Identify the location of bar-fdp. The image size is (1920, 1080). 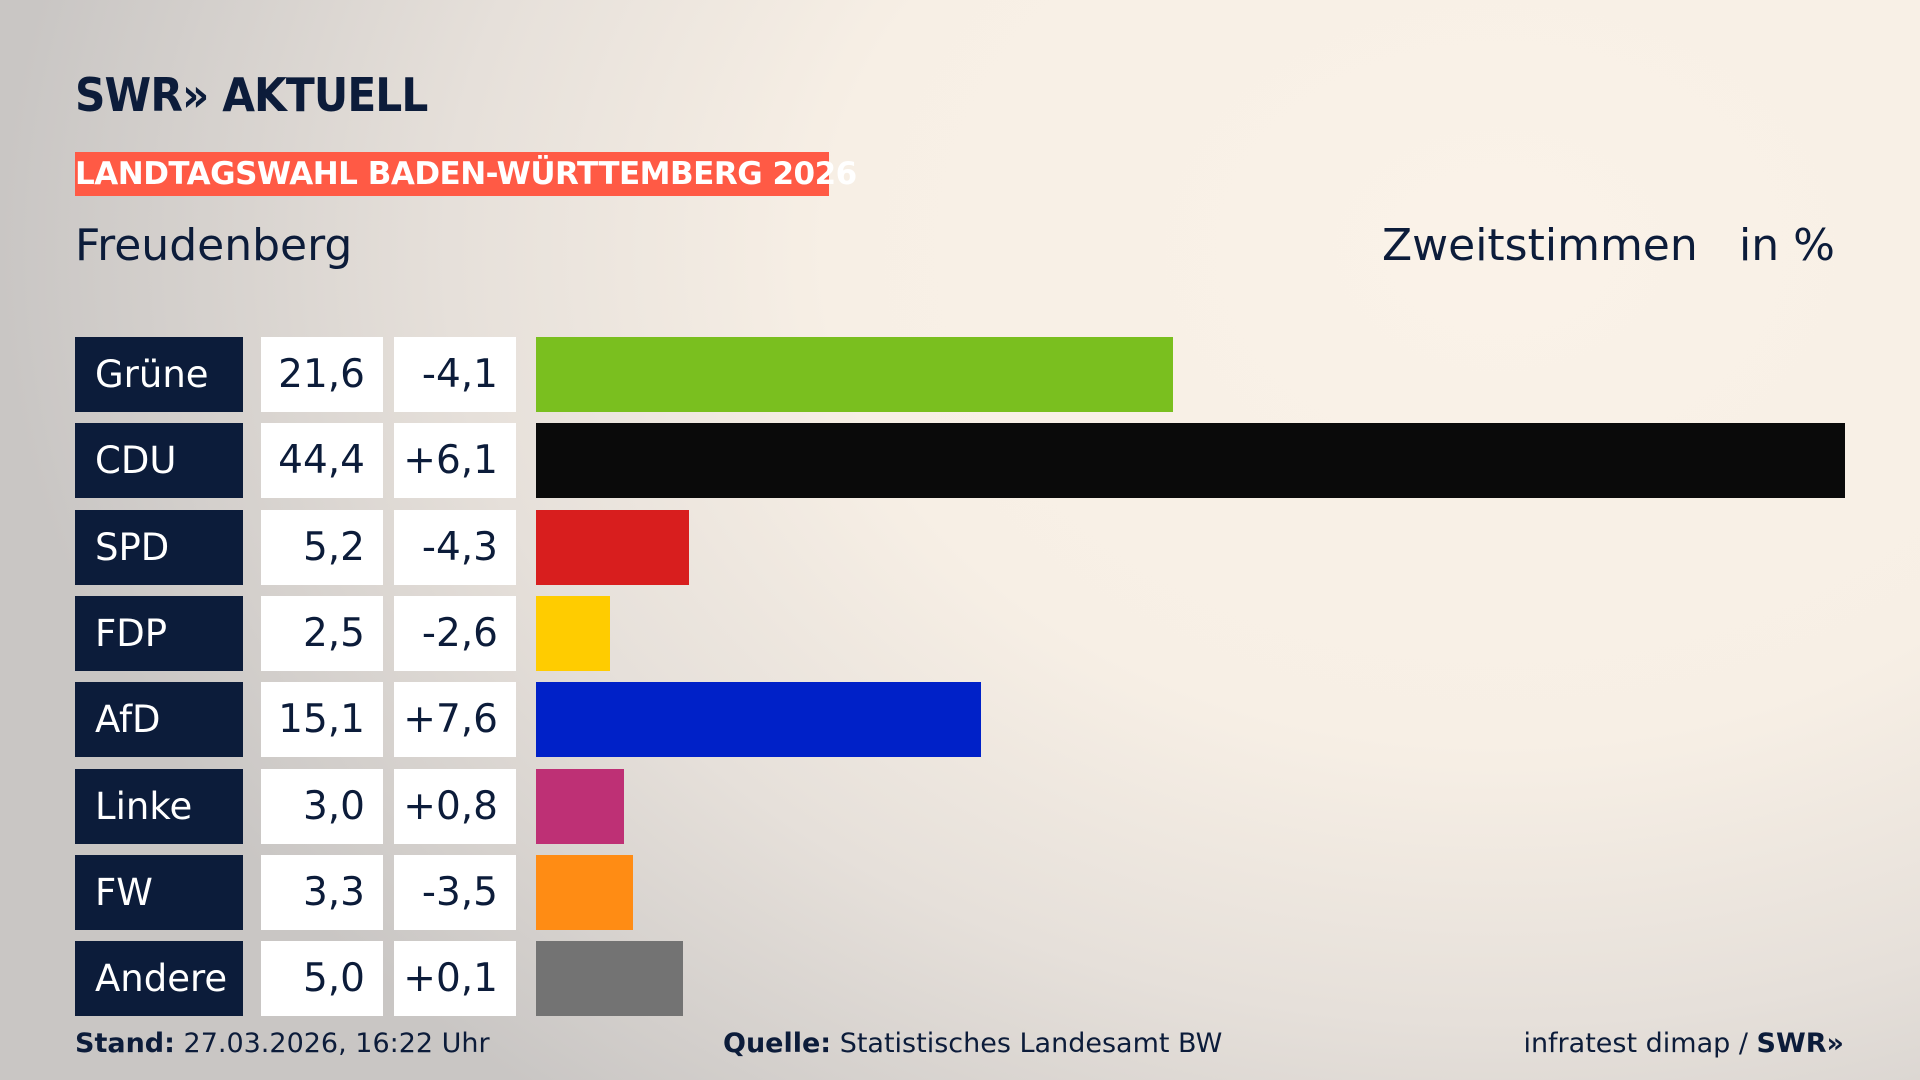
(573, 633).